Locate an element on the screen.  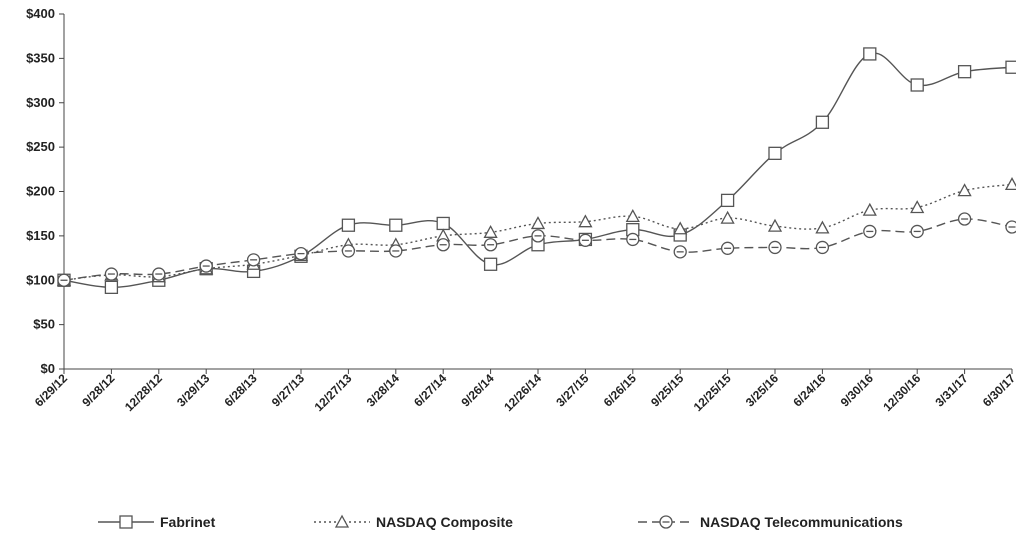
x-tick-label: 3/28/14 is located at coordinates (383, 390).